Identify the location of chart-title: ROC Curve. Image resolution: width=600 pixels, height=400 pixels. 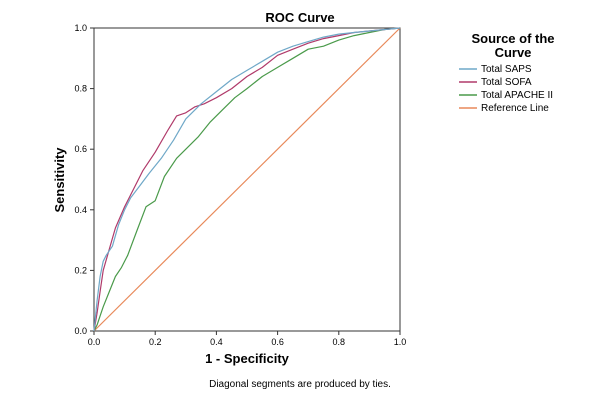
(299, 17).